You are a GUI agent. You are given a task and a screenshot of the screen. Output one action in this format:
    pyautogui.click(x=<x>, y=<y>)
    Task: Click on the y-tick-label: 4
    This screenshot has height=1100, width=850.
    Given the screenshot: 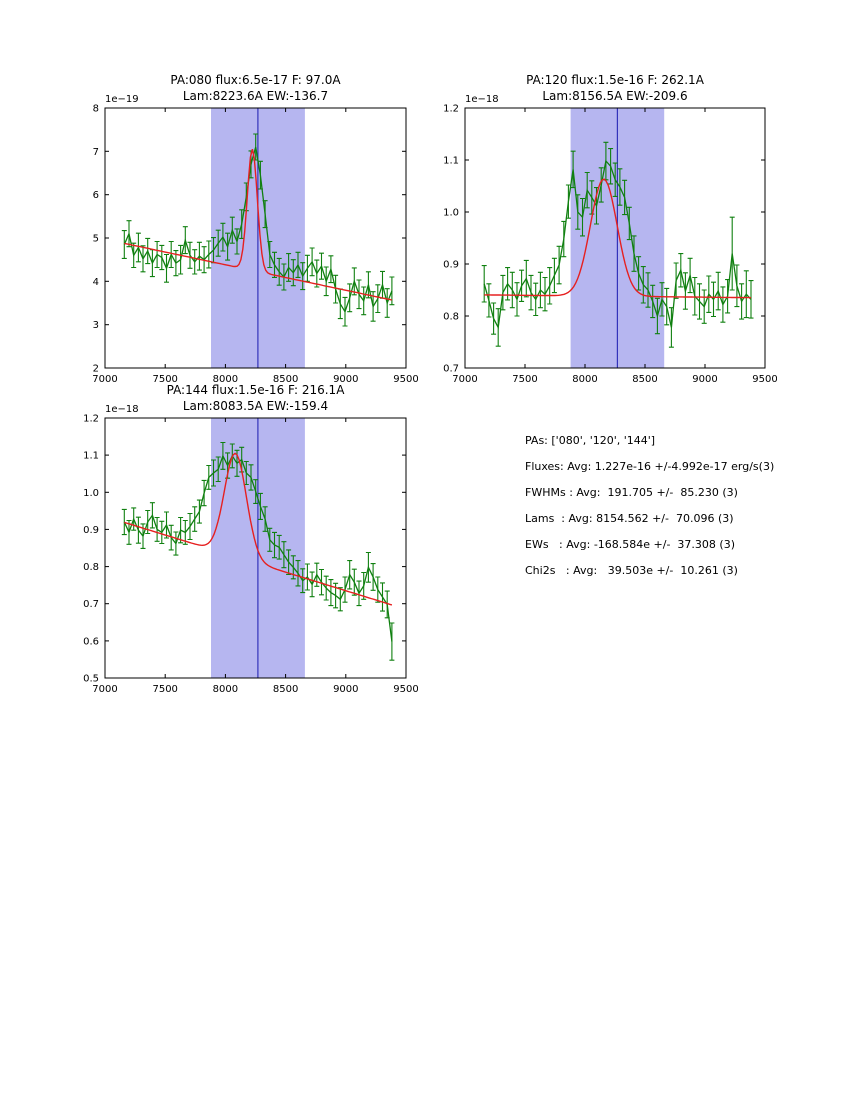 What is the action you would take?
    pyautogui.click(x=96, y=282)
    